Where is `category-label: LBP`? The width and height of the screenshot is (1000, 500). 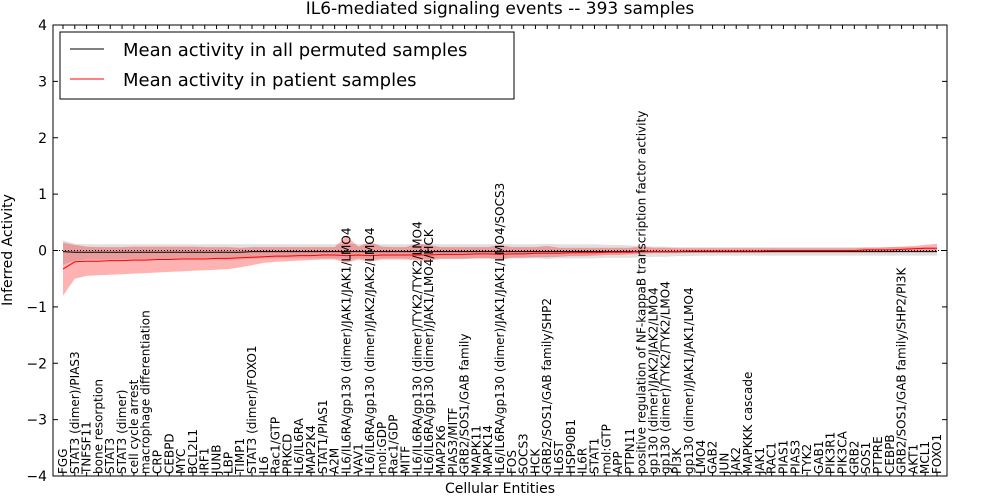
category-label: LBP is located at coordinates (228, 463).